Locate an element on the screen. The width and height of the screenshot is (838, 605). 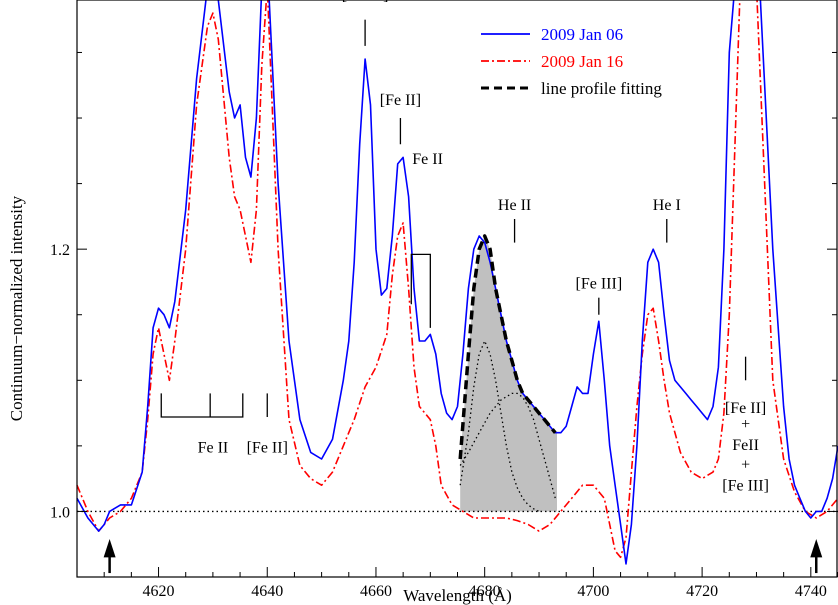
annotation-label: He I is located at coordinates (667, 205).